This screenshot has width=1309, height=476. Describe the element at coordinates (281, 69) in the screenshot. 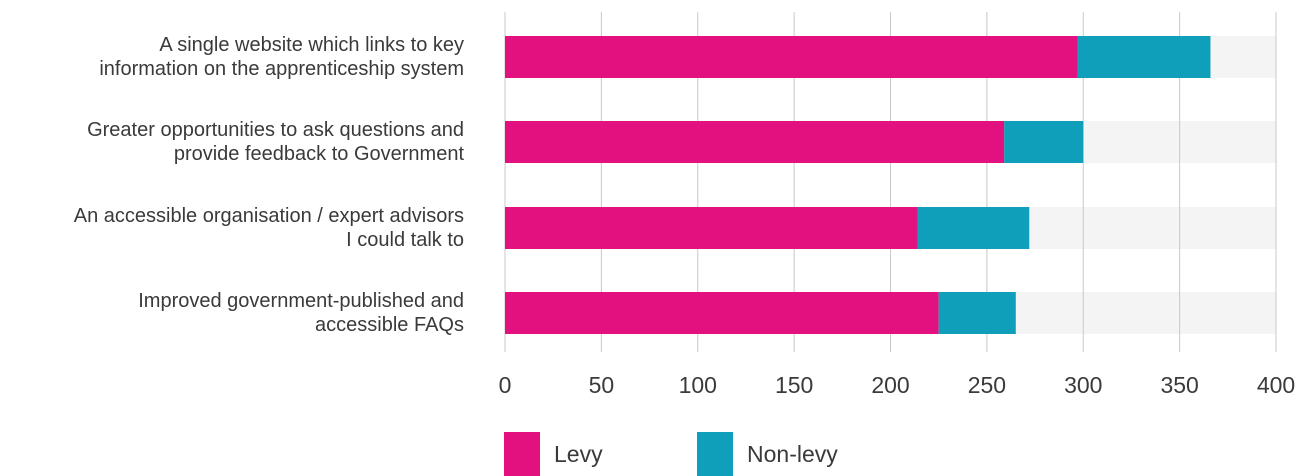

I see `category-label-line: information on the apprenticeship system` at that location.